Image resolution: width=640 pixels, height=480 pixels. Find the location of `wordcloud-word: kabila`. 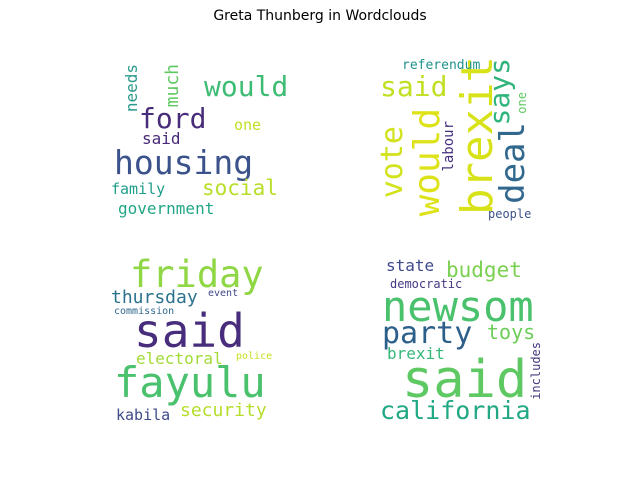

wordcloud-word: kabila is located at coordinates (143, 415).